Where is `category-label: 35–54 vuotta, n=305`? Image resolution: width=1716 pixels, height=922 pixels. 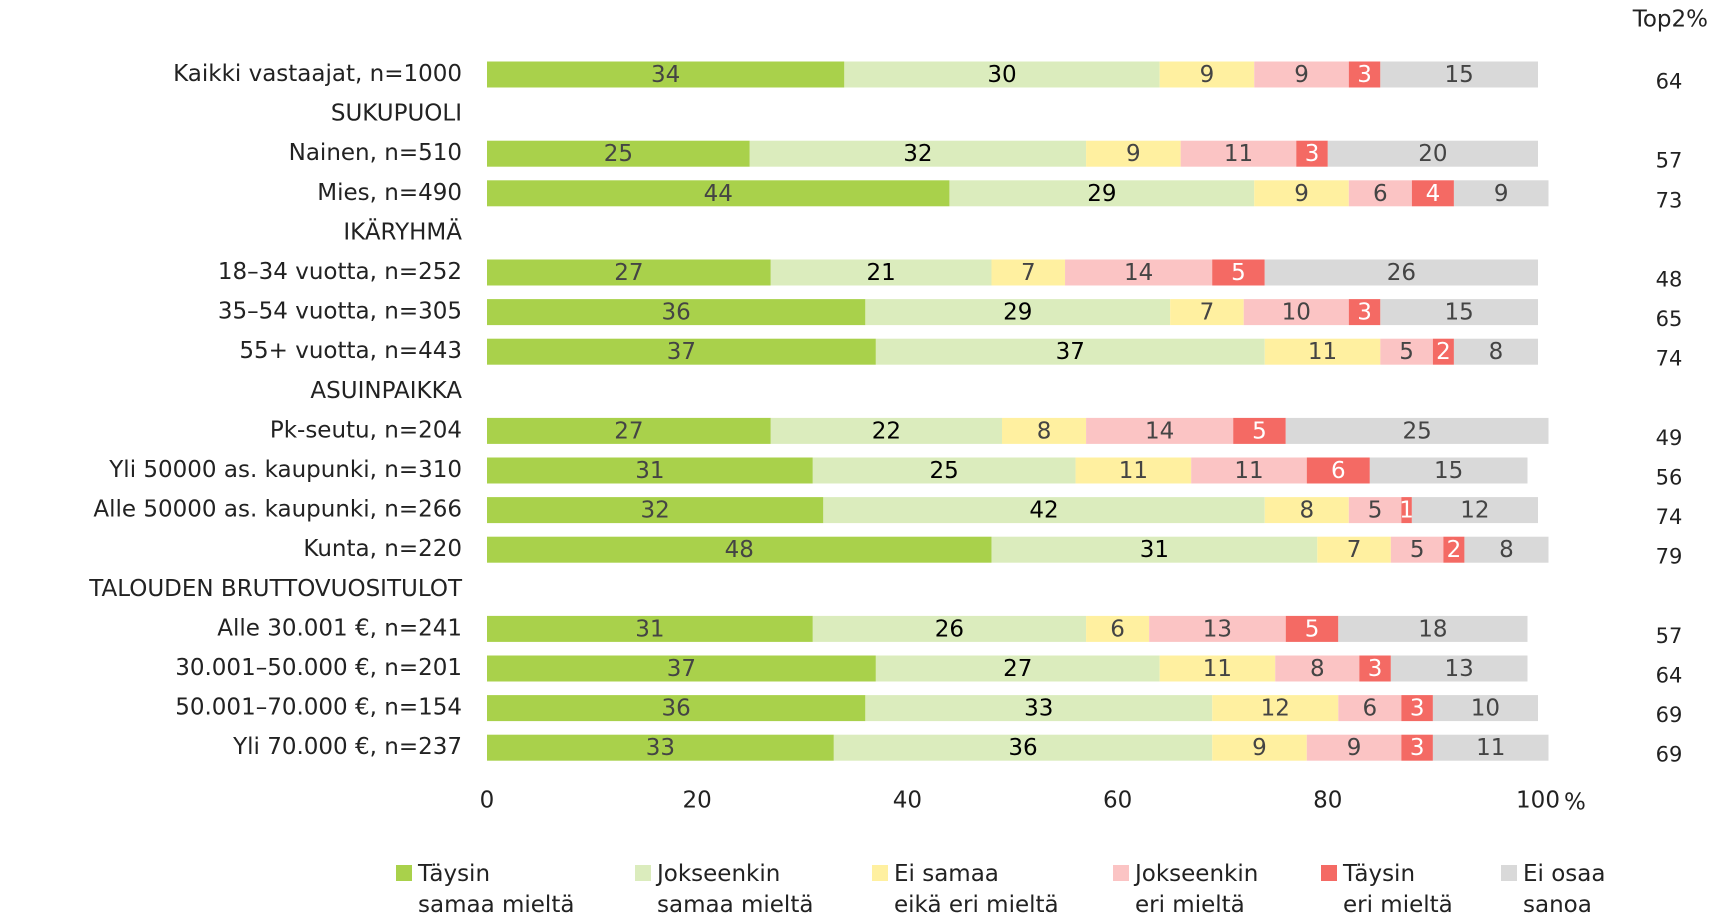
category-label: 35–54 vuotta, n=305 is located at coordinates (340, 312).